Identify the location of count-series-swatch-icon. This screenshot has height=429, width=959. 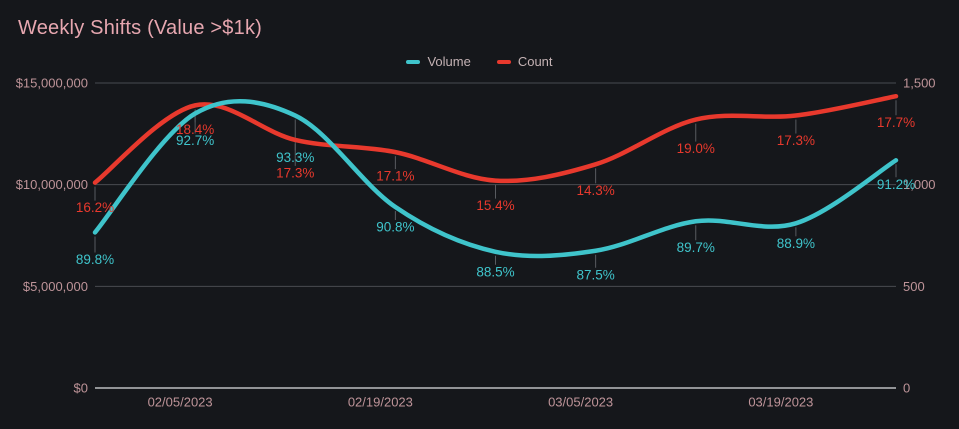
(503, 61).